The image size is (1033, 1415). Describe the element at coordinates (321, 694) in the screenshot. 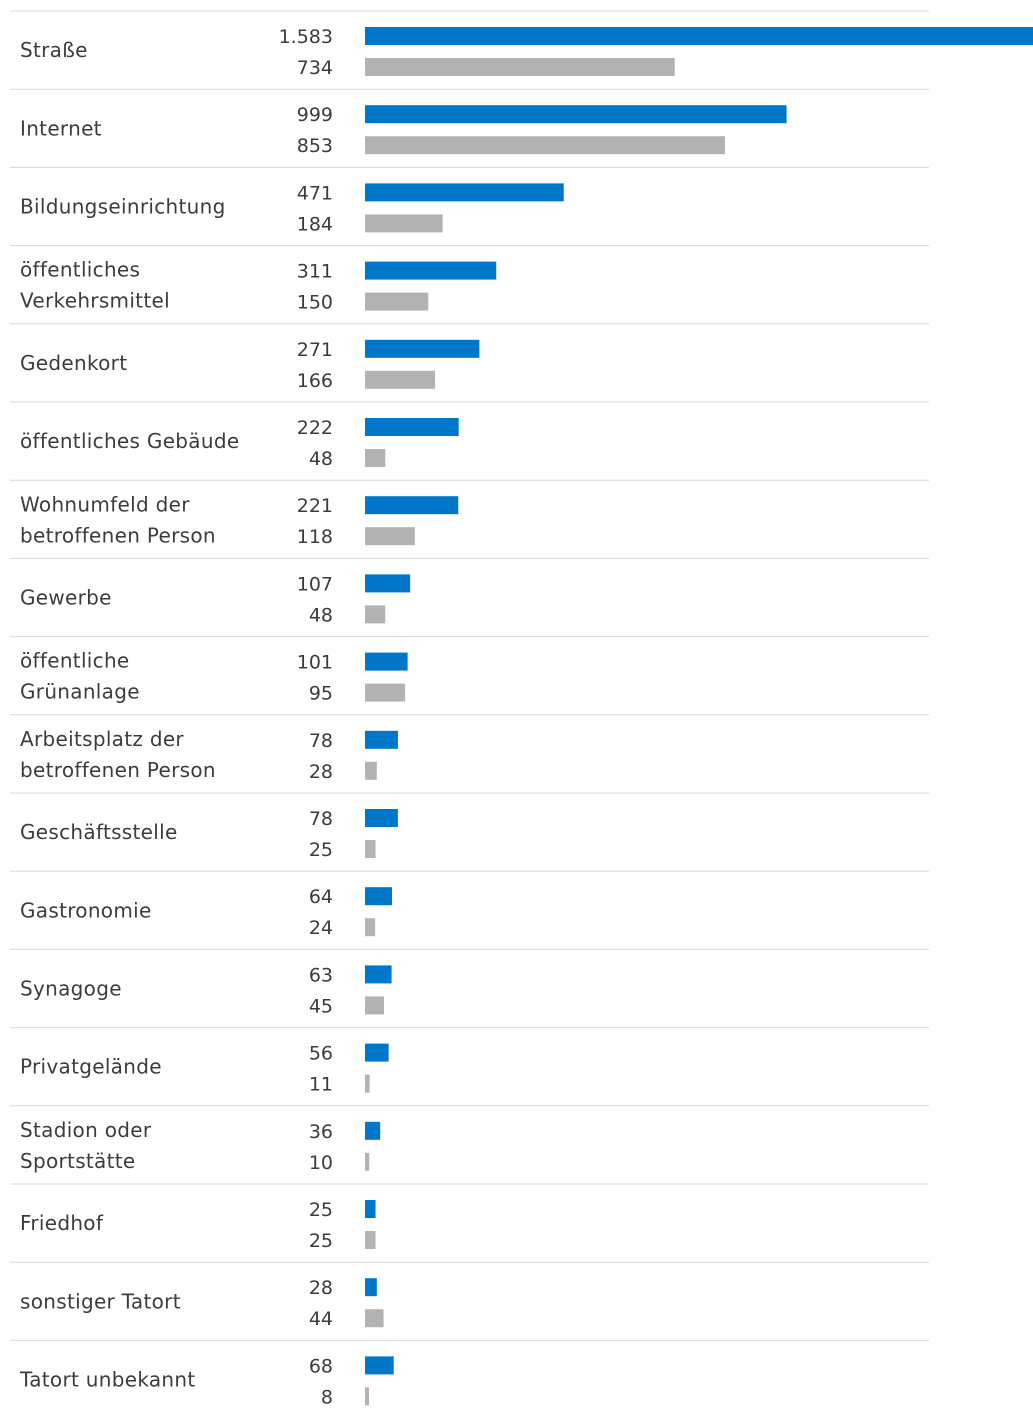

I see `value-label: 95` at that location.